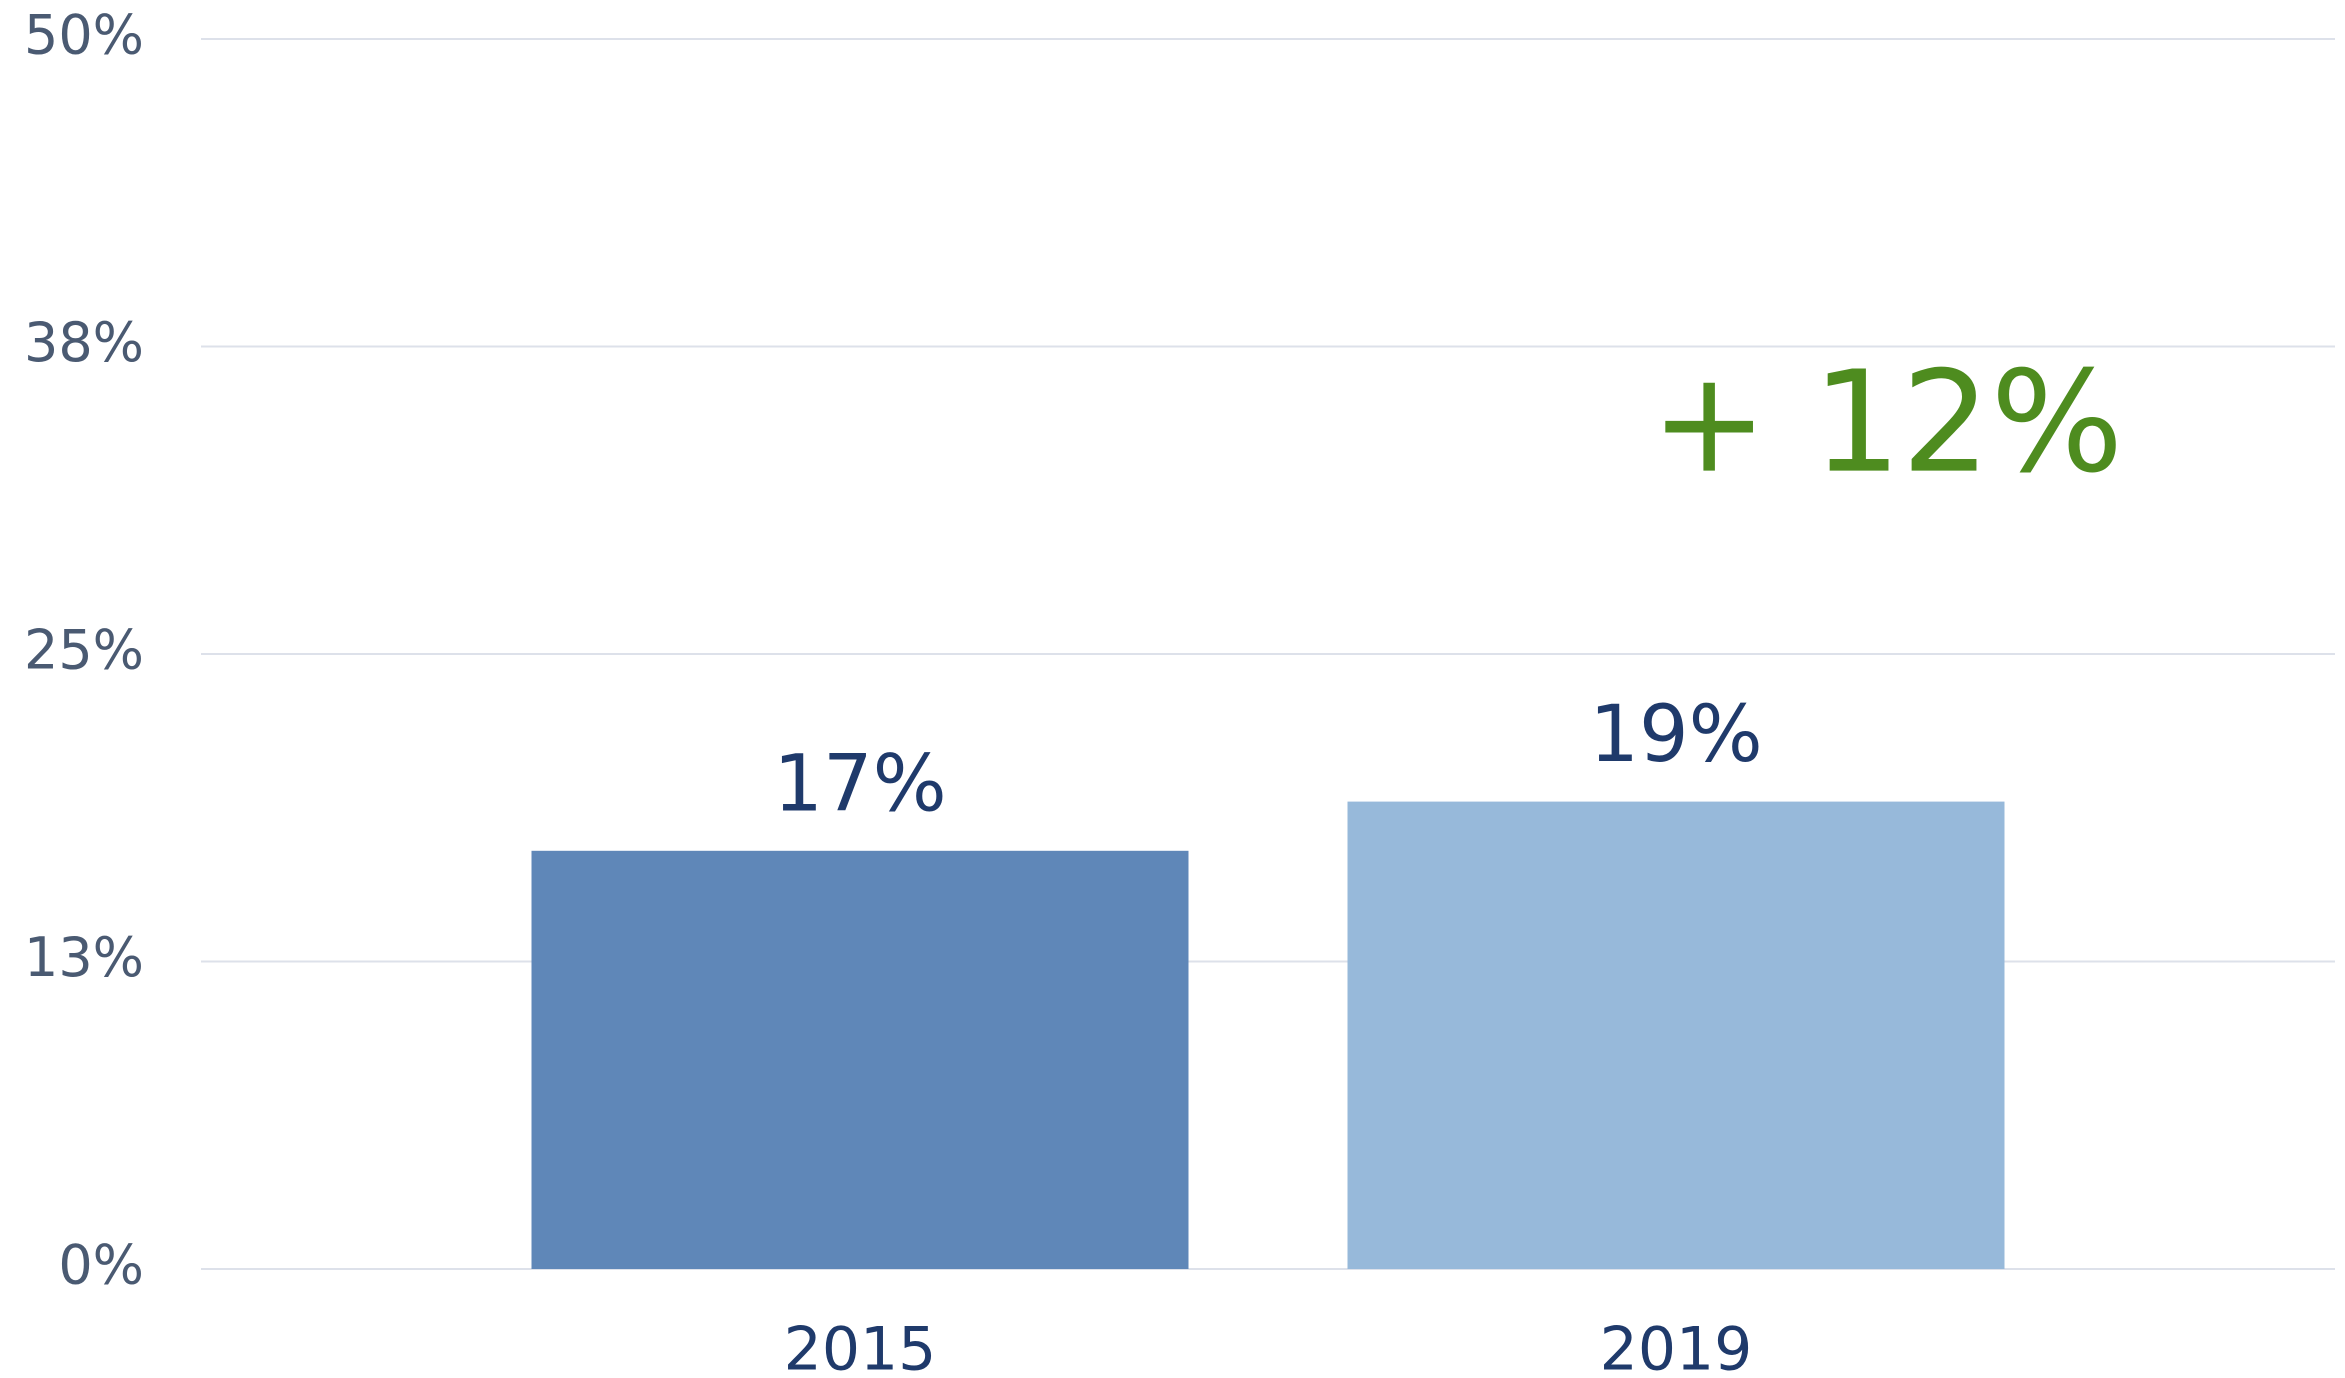 This screenshot has width=2345, height=1378. What do you see at coordinates (859, 784) in the screenshot?
I see `data-label: 17%` at bounding box center [859, 784].